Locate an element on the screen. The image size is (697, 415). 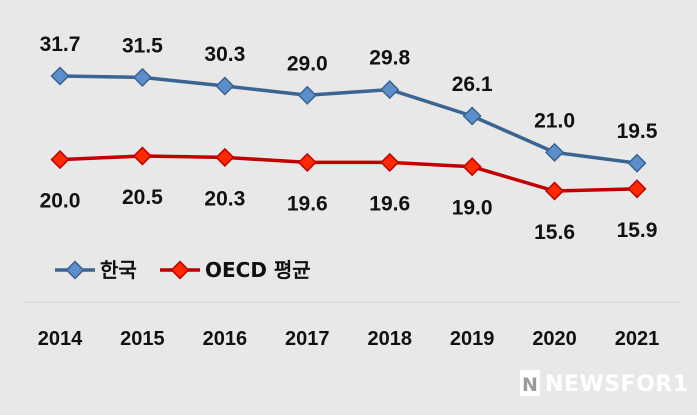
legend-marker-korea is located at coordinates (75, 270).